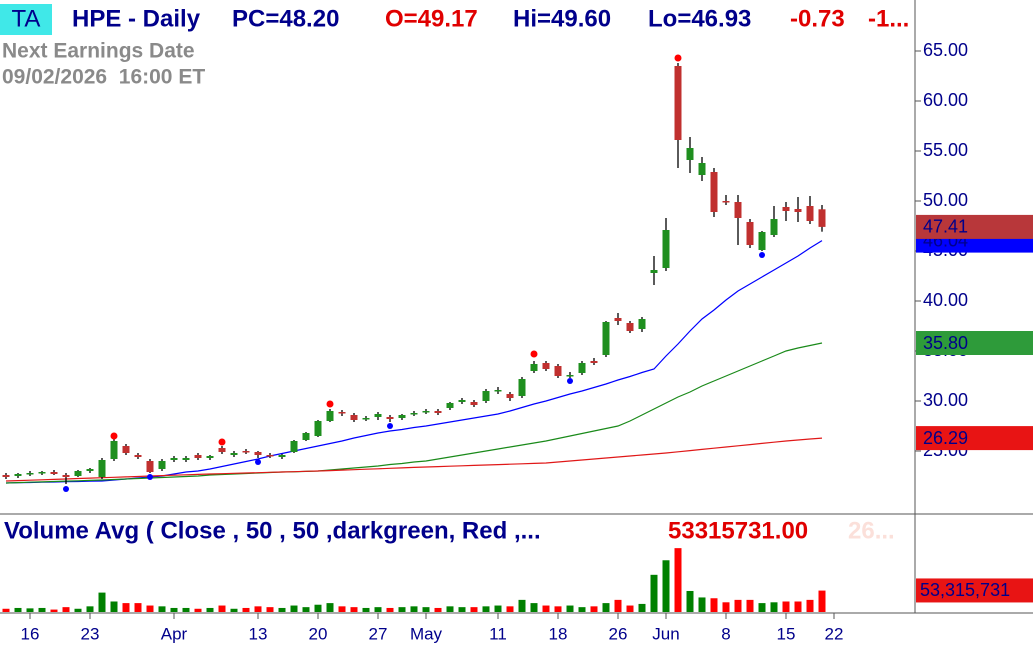 The height and width of the screenshot is (645, 1033). What do you see at coordinates (945, 343) in the screenshot?
I see `value-flag-label: 35.80` at bounding box center [945, 343].